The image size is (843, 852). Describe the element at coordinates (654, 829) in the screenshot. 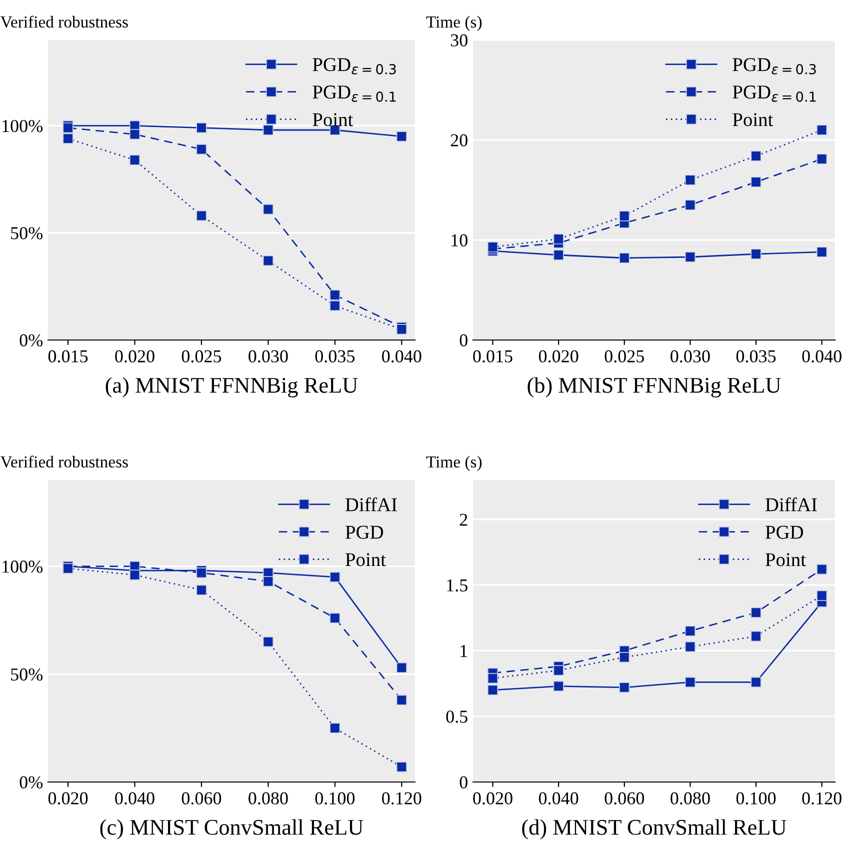

I see `x-axis-title: (d) MNIST ConvSmall ReLU` at that location.